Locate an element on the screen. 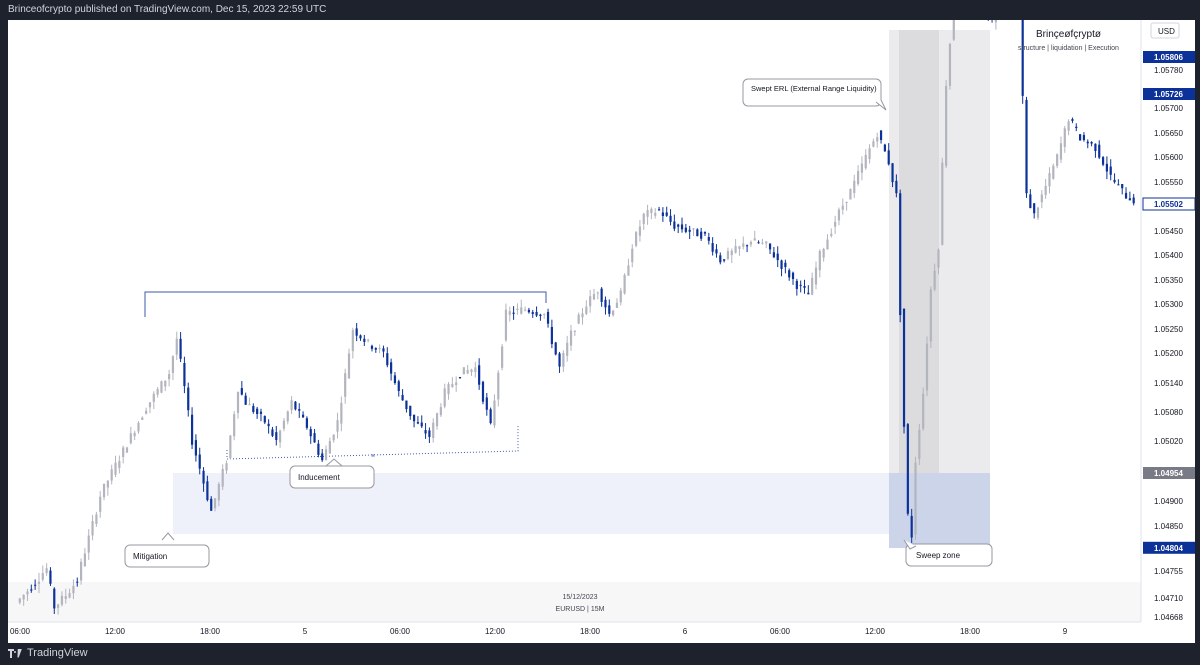 The image size is (1200, 665). time-tick-label: 5 is located at coordinates (305, 631).